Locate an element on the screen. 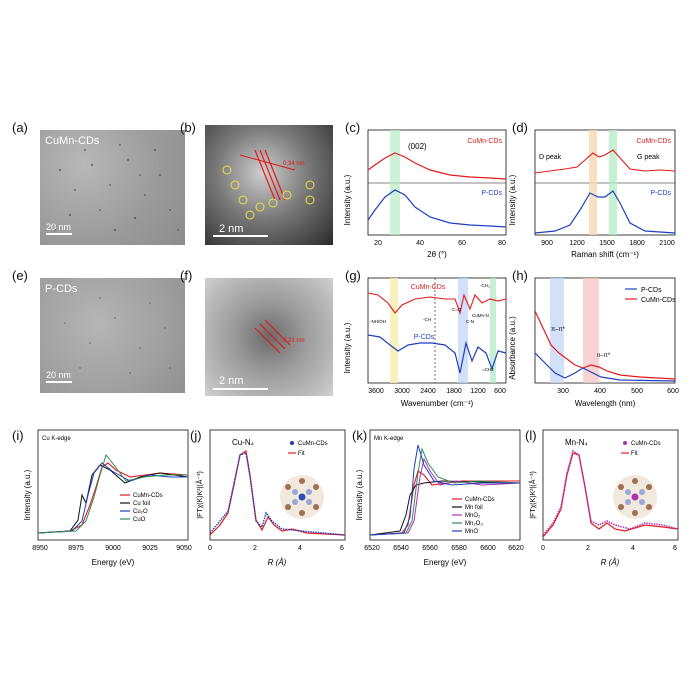 The image size is (700, 700). panel-letter-c: (c) is located at coordinates (353, 127).